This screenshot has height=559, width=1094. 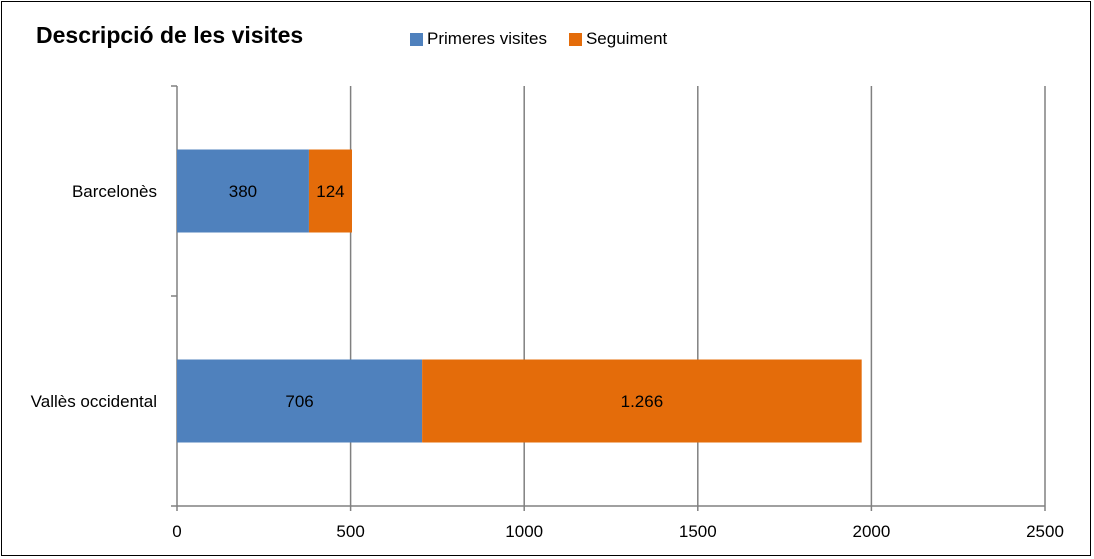 I want to click on data-label-1-1: 1.266, so click(x=642, y=401).